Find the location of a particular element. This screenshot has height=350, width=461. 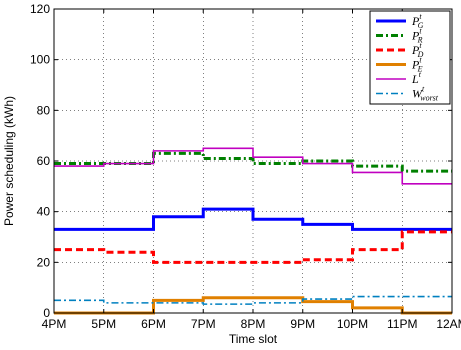

x-tick-label: 8PM is located at coordinates (253, 324).